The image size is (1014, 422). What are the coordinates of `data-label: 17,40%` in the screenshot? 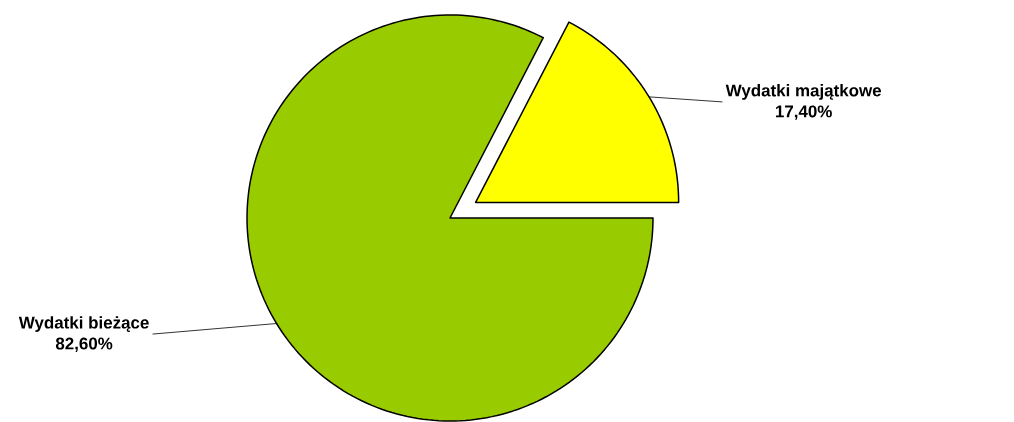 It's located at (803, 112).